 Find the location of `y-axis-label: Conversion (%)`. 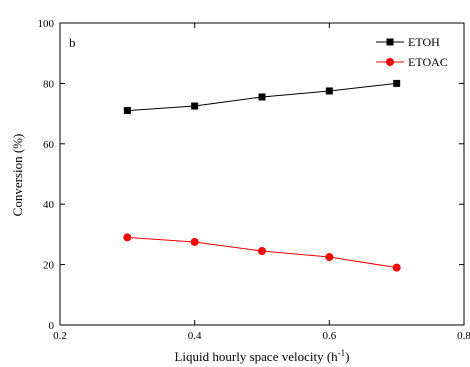

y-axis-label: Conversion (%) is located at coordinates (17, 175).